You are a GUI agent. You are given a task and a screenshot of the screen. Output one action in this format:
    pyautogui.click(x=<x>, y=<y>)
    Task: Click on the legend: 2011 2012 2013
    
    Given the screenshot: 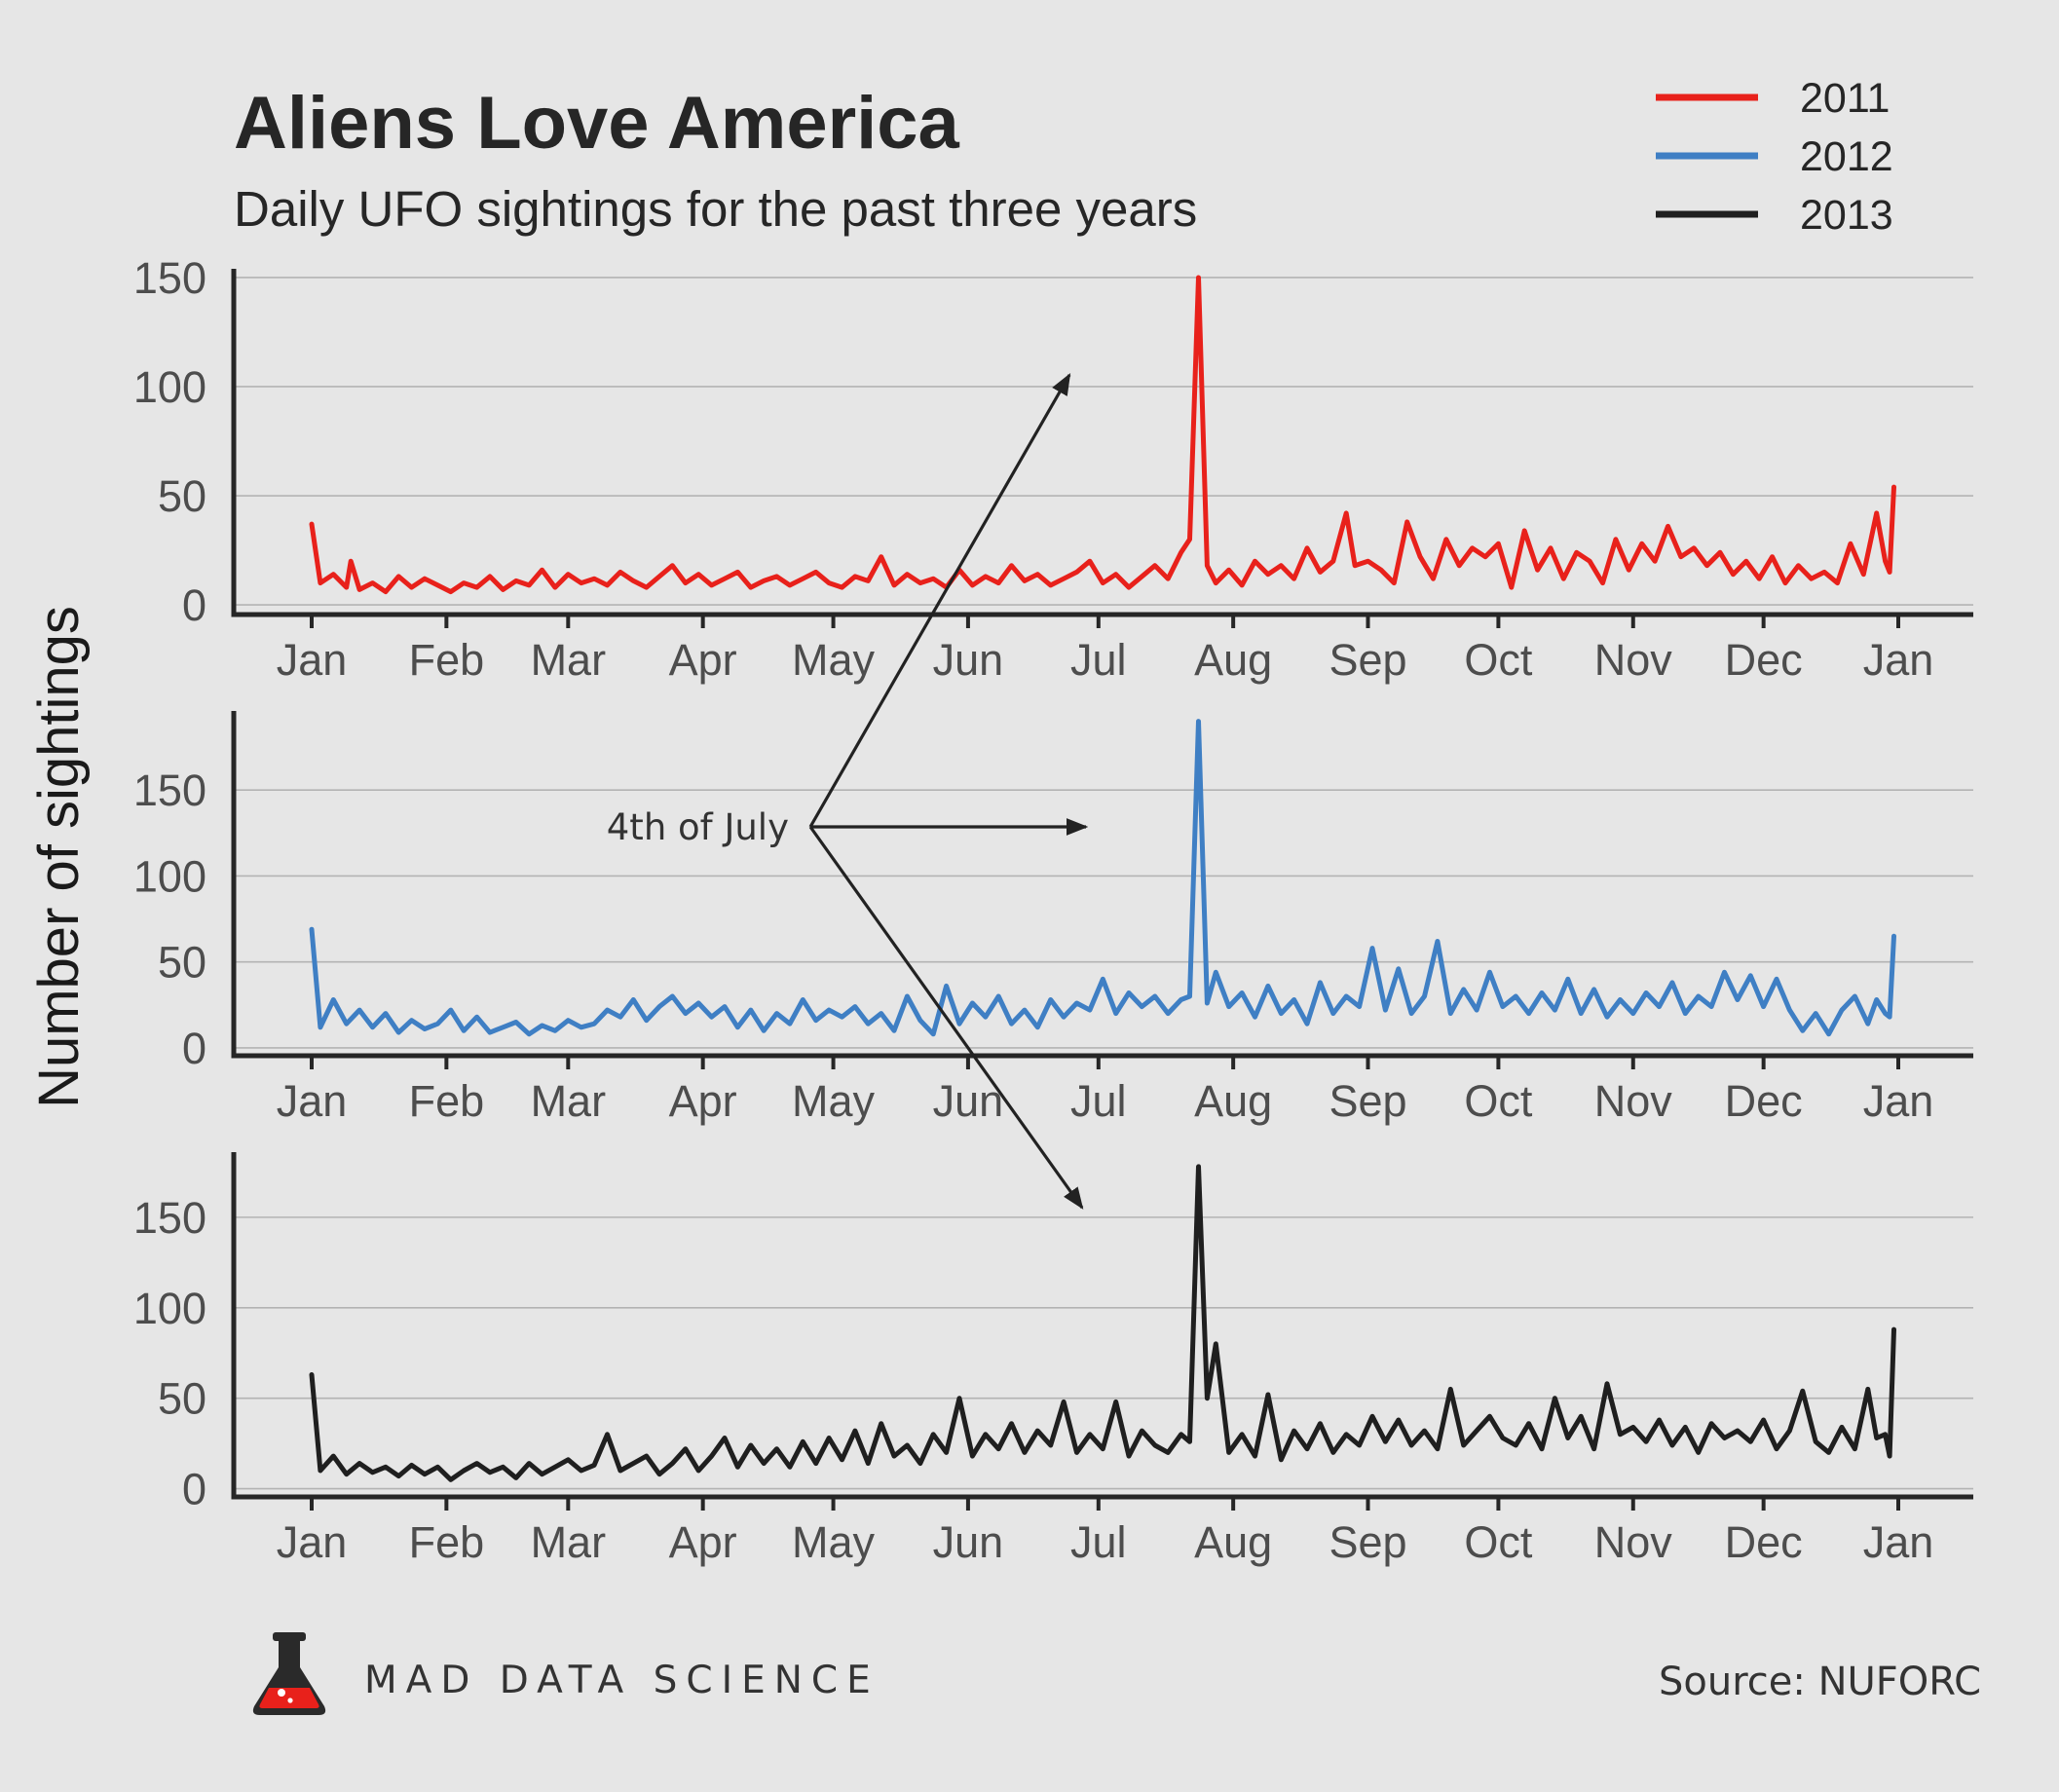 What is the action you would take?
    pyautogui.click(x=1774, y=157)
    